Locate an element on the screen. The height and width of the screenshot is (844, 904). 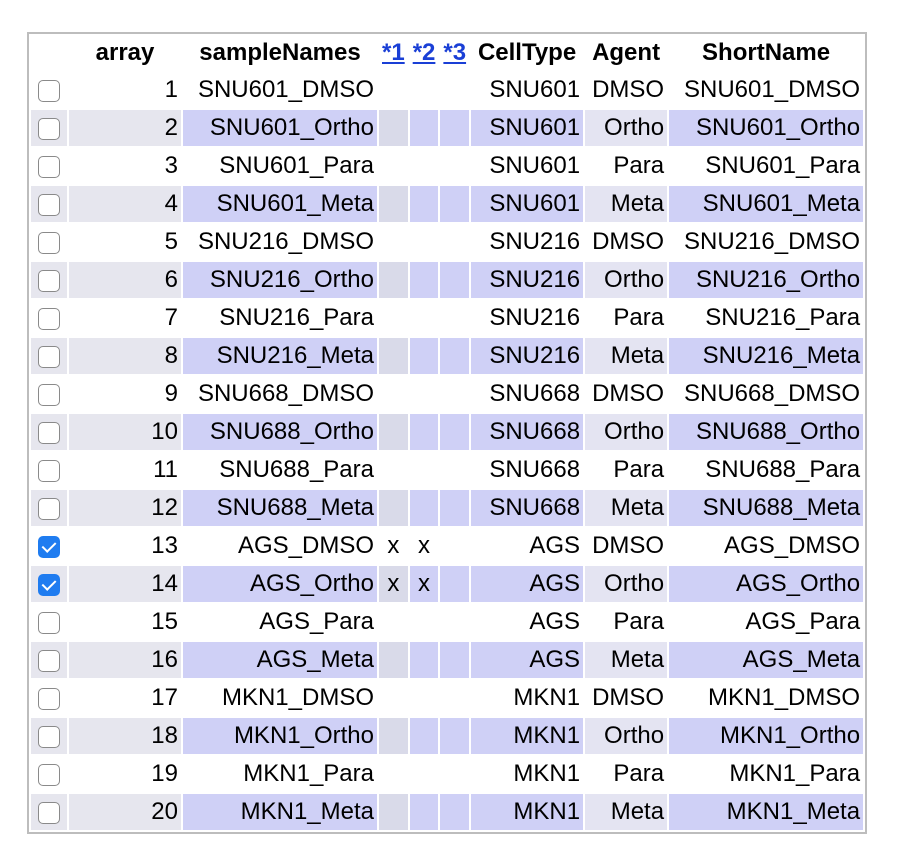
sample-name-cell: SNU601_Para is located at coordinates (280, 166).